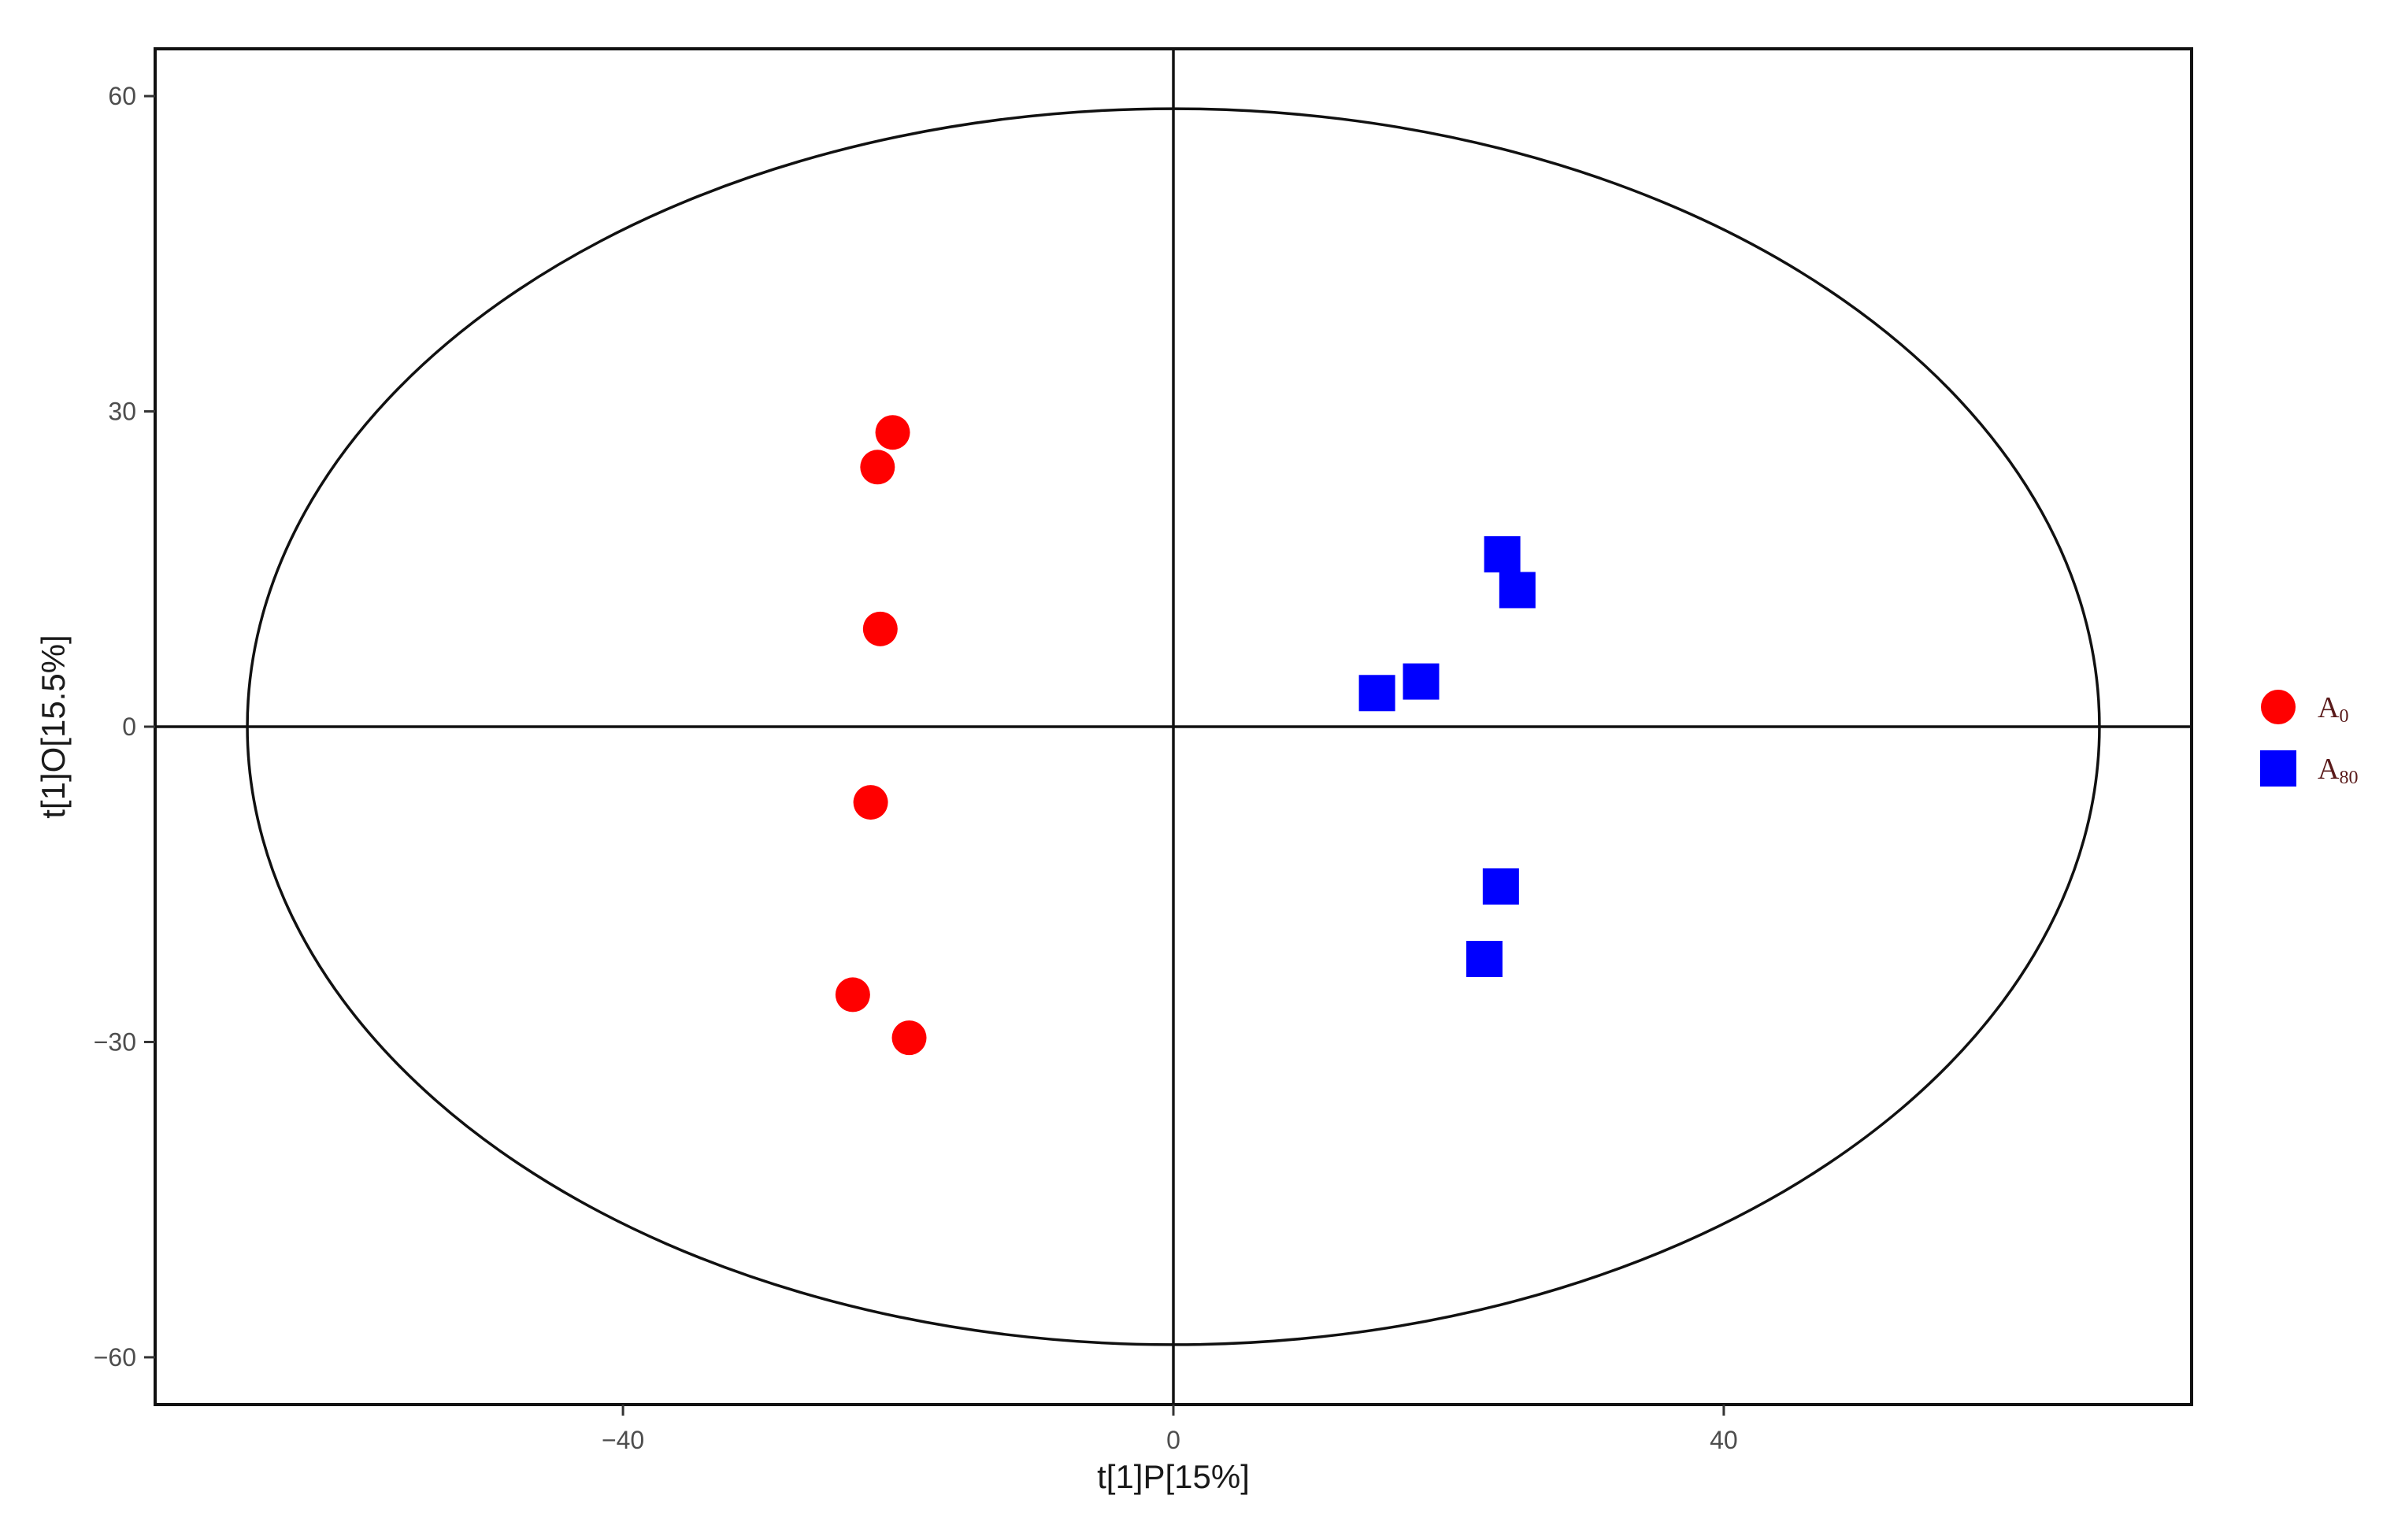 This screenshot has height=1540, width=2394. What do you see at coordinates (1173, 1440) in the screenshot?
I see `x-tick-label-1: 0` at bounding box center [1173, 1440].